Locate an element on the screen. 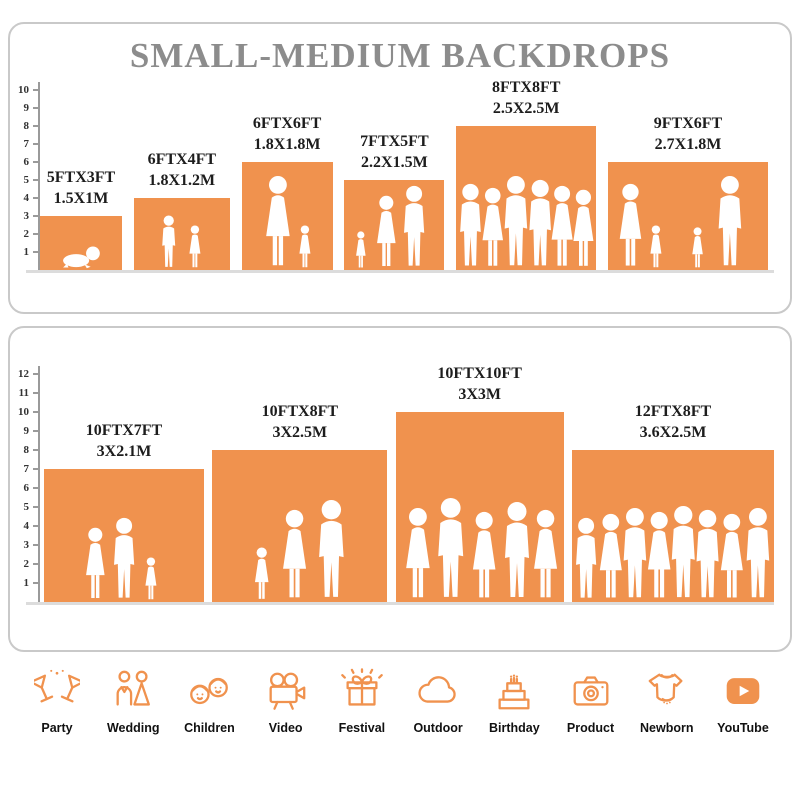  children-icon is located at coordinates (209, 691).